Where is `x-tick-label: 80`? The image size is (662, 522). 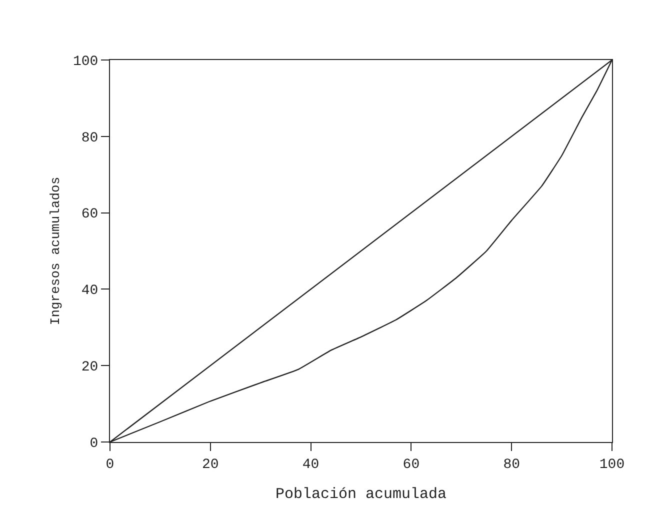
x-tick-label: 80 is located at coordinates (511, 464).